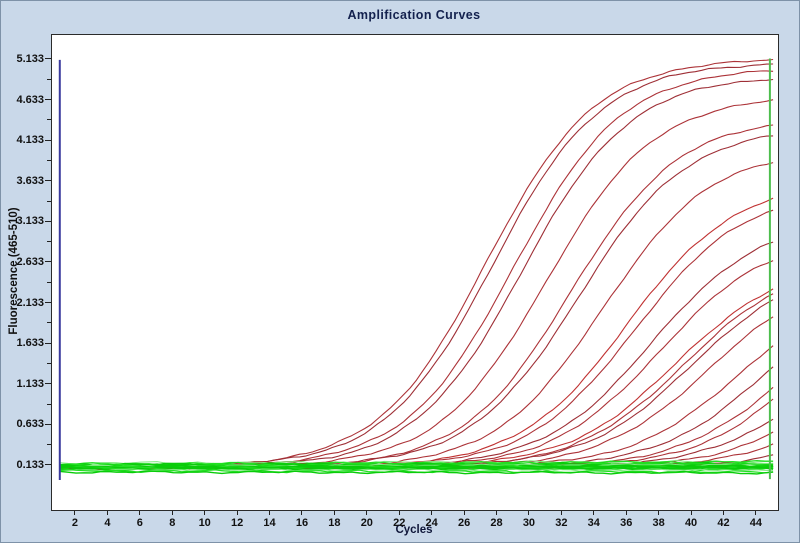 The image size is (800, 543). Describe the element at coordinates (30, 302) in the screenshot. I see `y-tick-label: 2.133` at that location.